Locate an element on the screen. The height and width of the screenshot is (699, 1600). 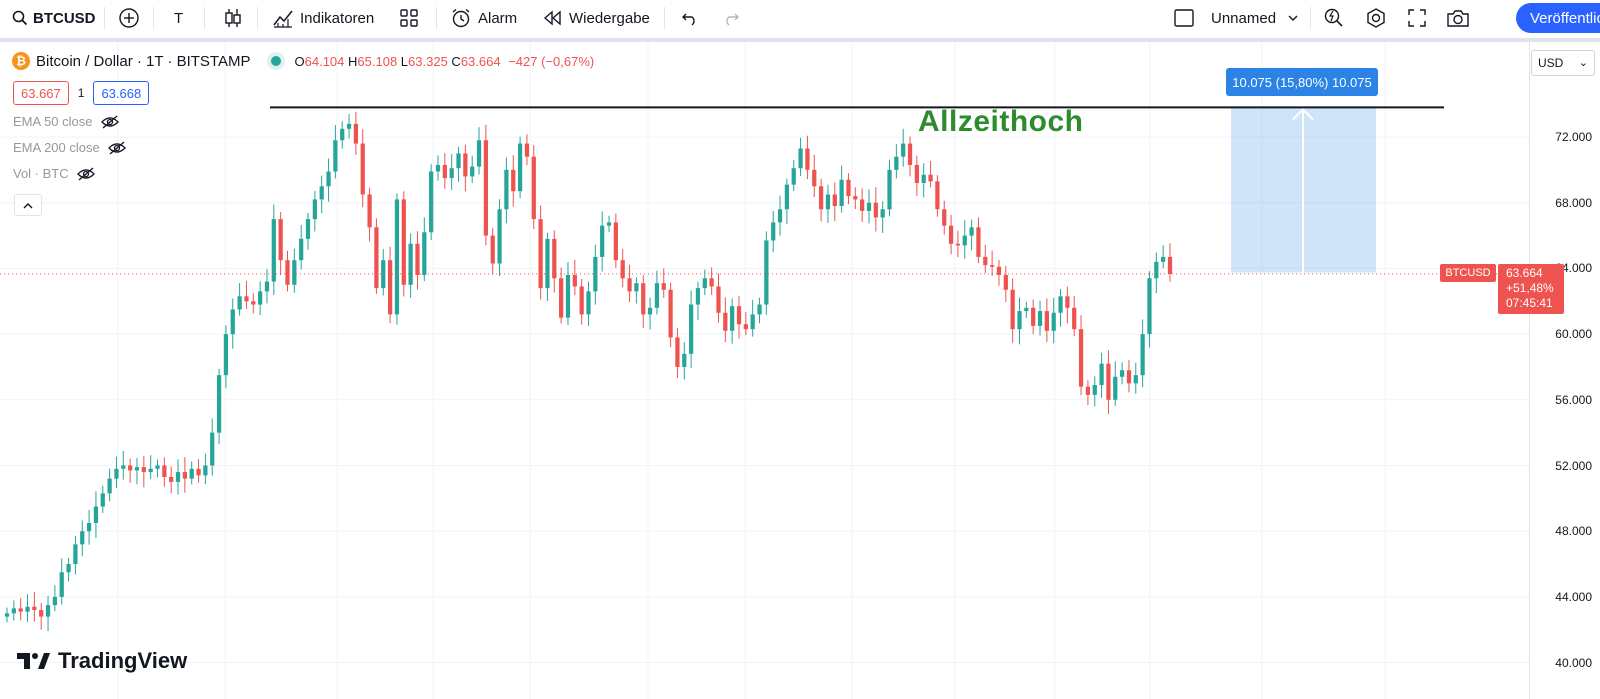
collapse-legend-button is located at coordinates (28, 205).